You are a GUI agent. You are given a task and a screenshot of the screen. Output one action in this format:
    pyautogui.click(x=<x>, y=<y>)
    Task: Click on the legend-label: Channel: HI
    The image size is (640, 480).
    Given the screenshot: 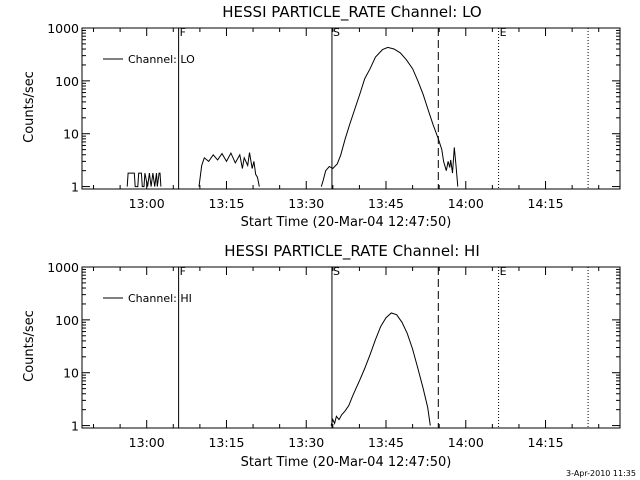 What is the action you would take?
    pyautogui.click(x=160, y=298)
    